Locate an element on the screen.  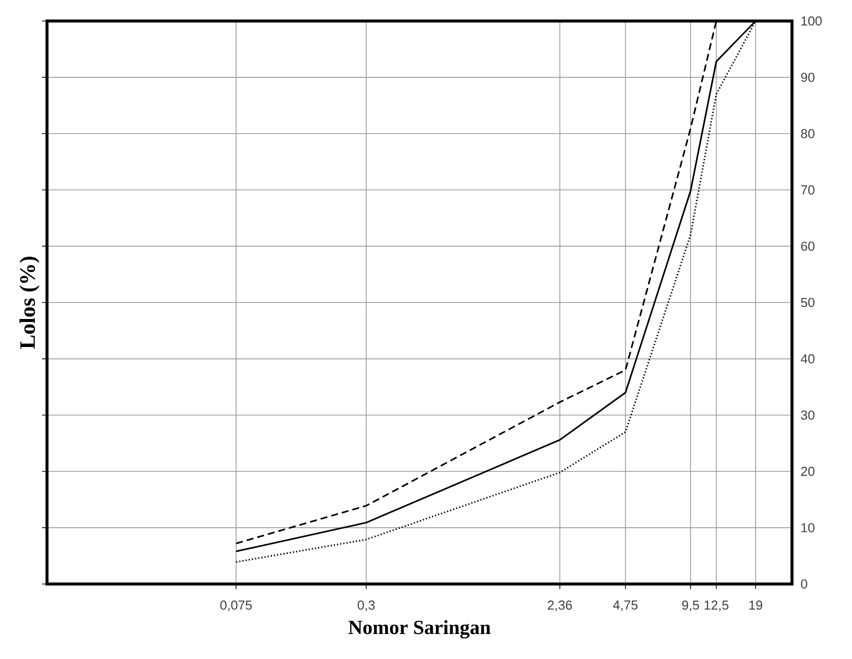
y-tick-label: 30 is located at coordinates (807, 415).